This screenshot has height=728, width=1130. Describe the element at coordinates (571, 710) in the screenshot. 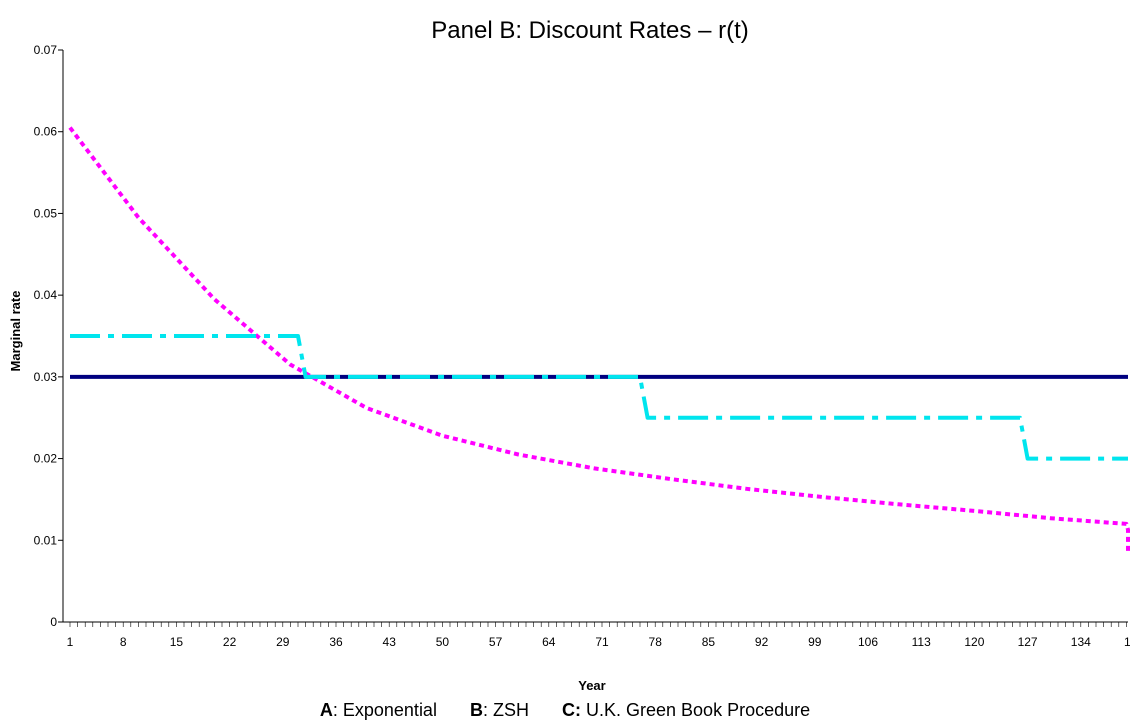

I see `legend-key-c: C:` at that location.